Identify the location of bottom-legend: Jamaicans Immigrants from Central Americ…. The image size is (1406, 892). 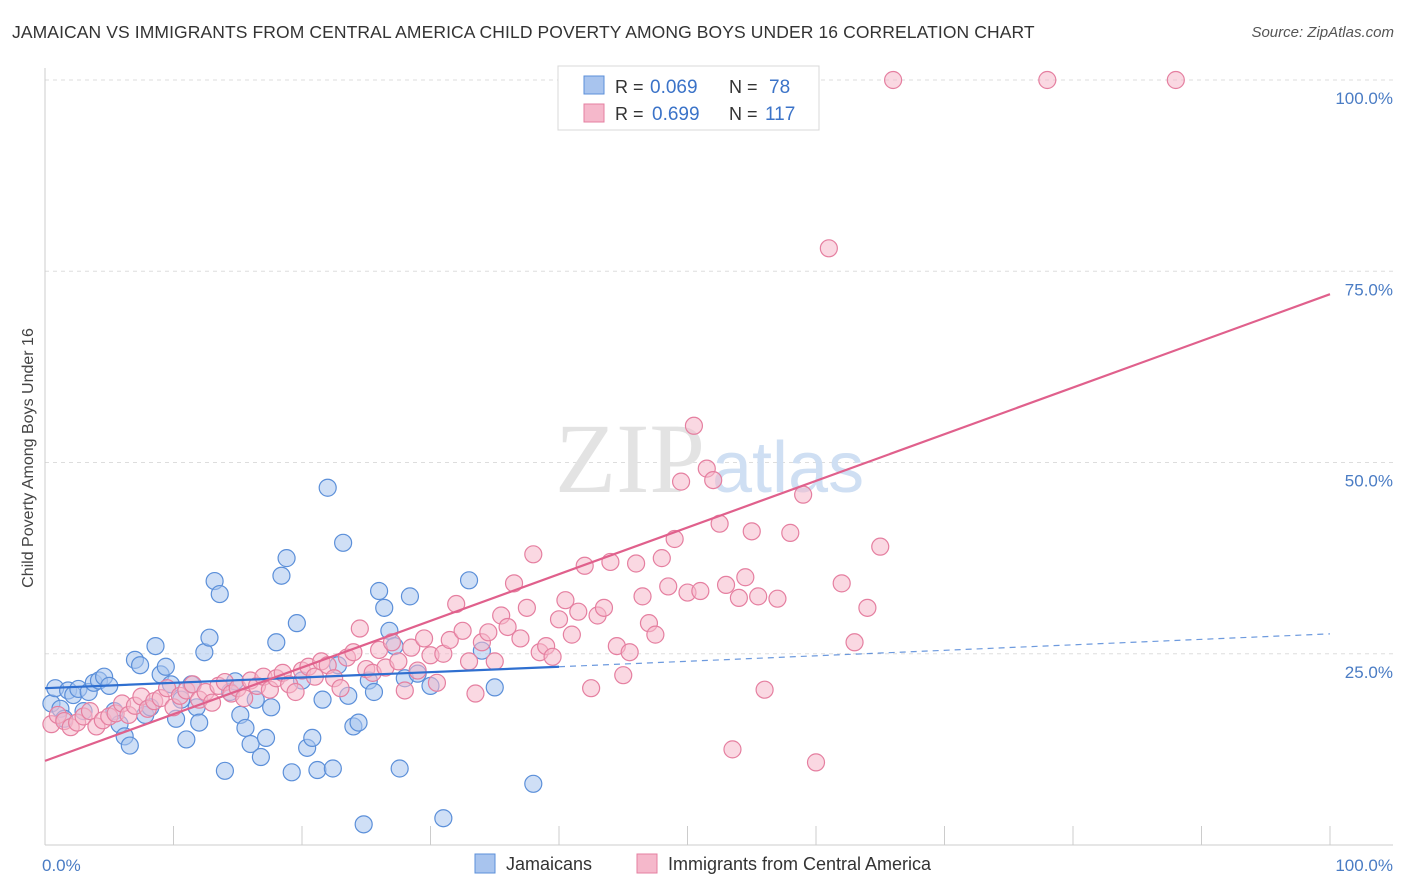
(703, 863).